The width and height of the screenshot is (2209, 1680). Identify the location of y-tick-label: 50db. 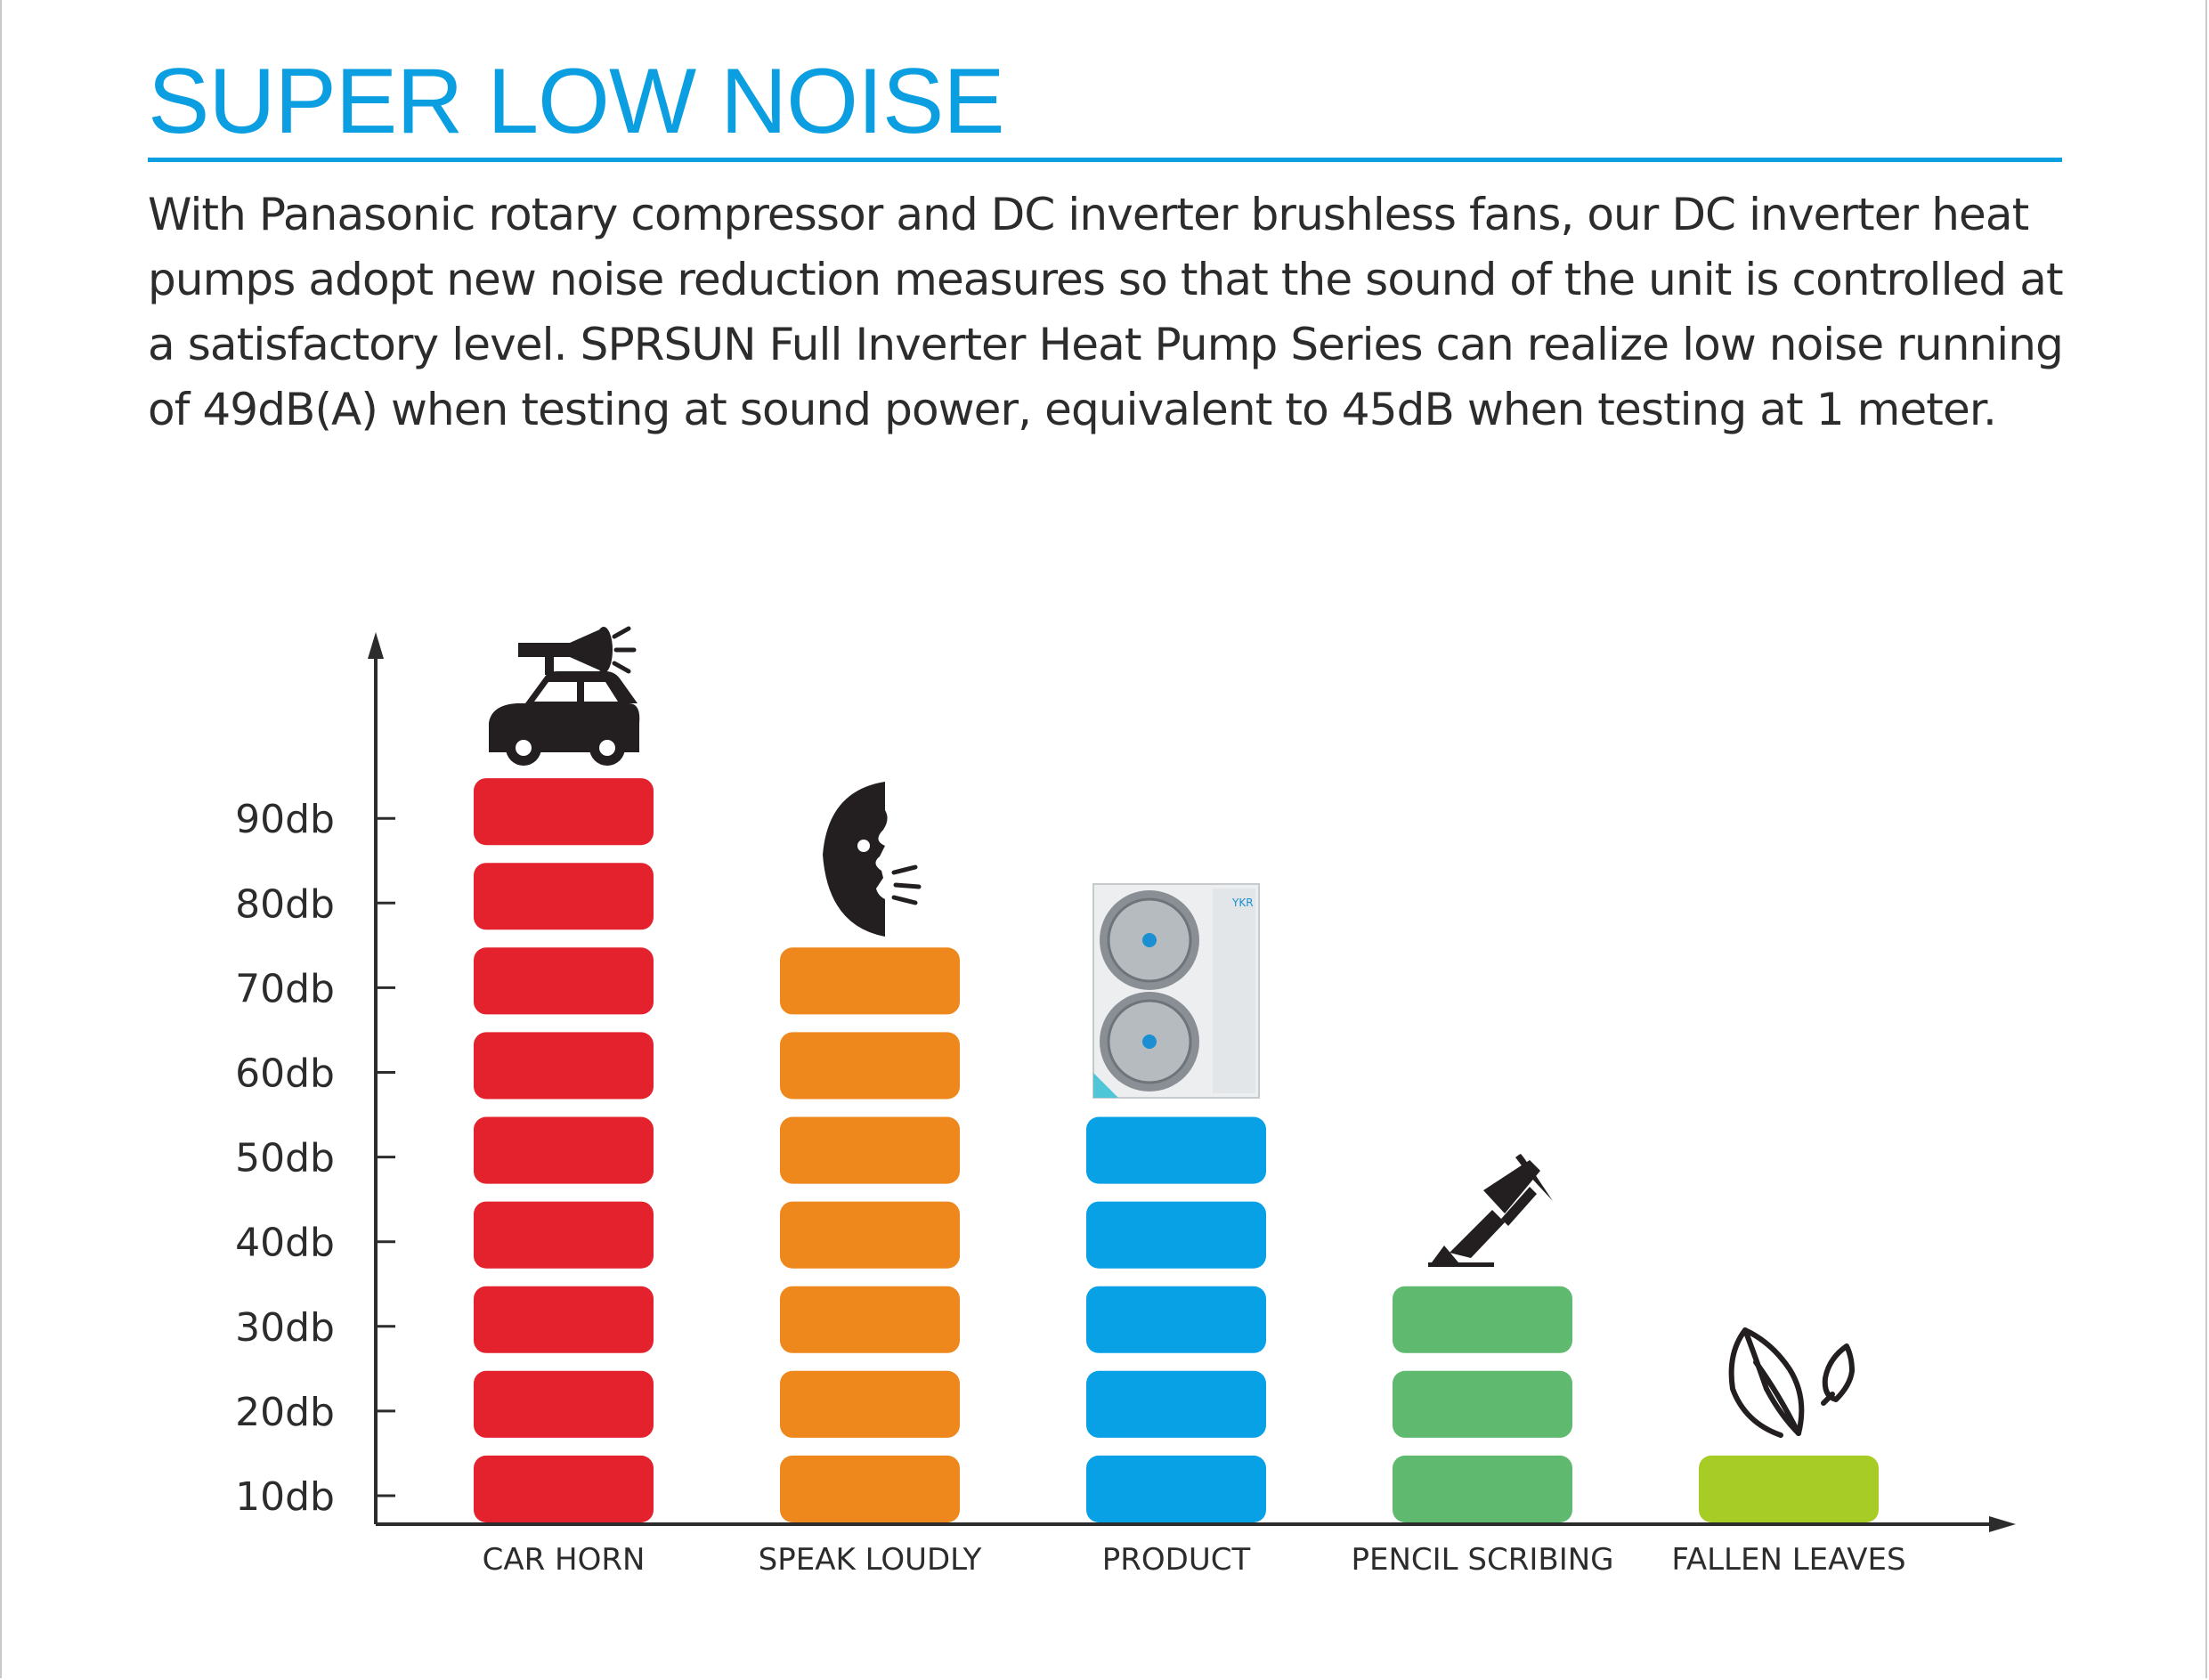
(285, 1158).